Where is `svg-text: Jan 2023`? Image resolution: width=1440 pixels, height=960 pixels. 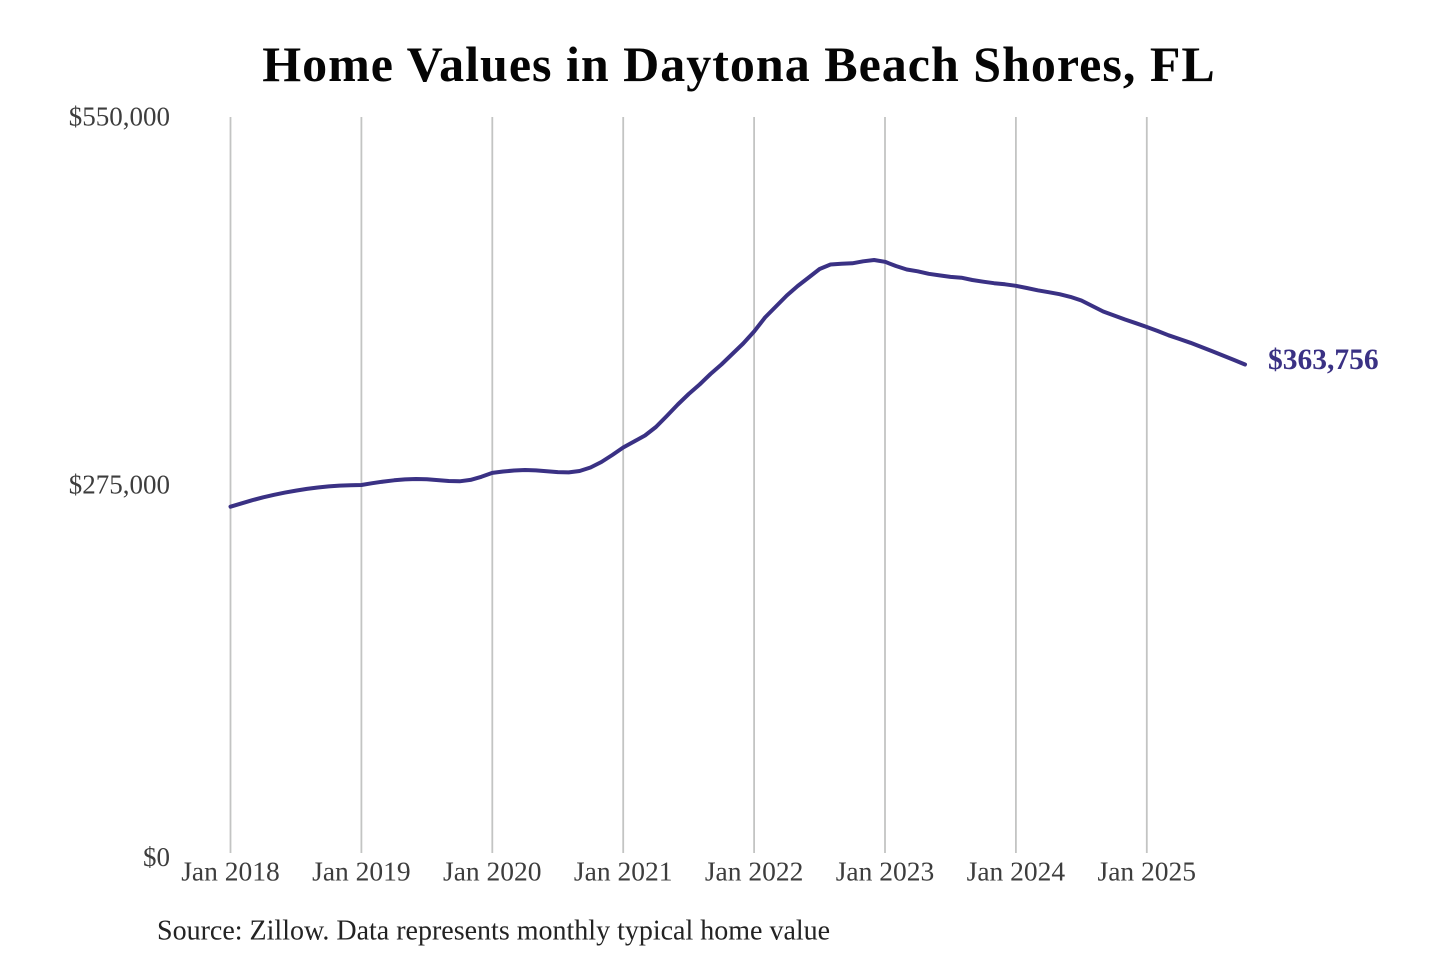 svg-text: Jan 2023 is located at coordinates (885, 871).